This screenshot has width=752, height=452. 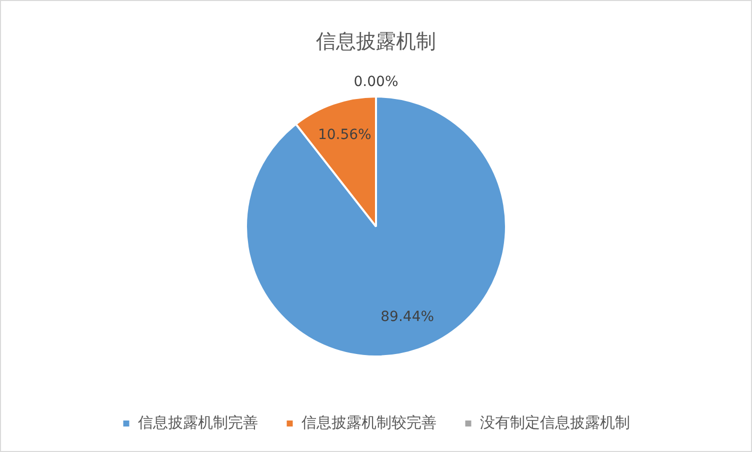 I want to click on legend-label: 没有制定信息披露机制, so click(x=555, y=422).